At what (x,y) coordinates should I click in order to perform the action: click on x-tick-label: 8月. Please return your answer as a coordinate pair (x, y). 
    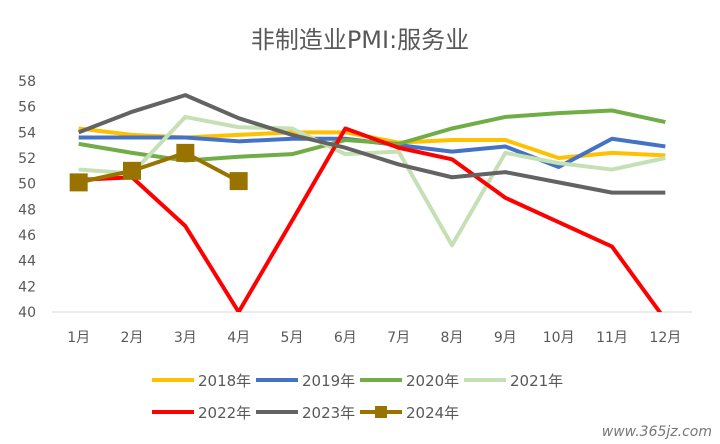
    Looking at the image, I should click on (452, 338).